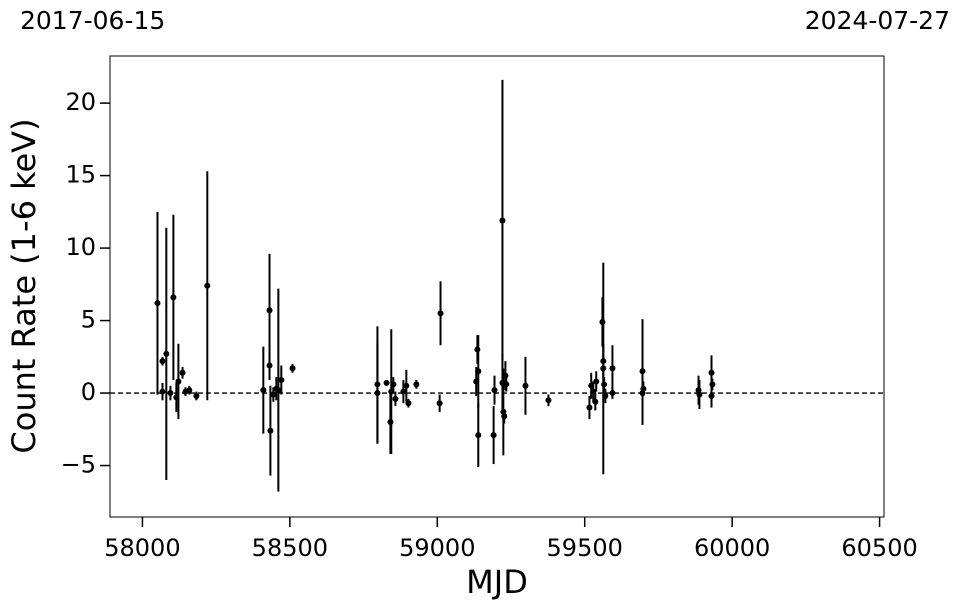  I want to click on y-axis-label: Count Rate (1-6 keV), so click(24, 285).